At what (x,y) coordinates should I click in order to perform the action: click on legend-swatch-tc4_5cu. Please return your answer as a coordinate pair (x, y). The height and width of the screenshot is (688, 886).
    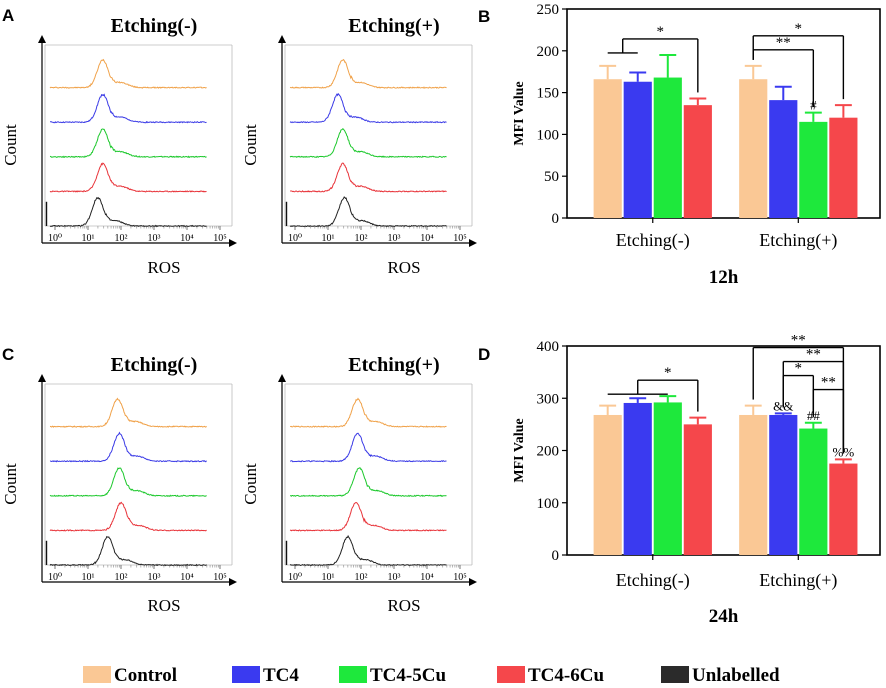
    Looking at the image, I should click on (353, 674).